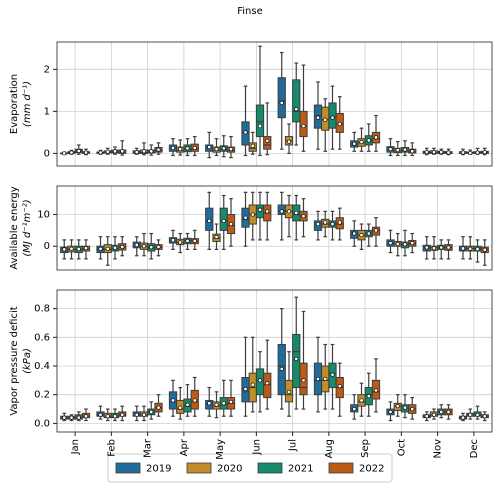  Describe the element at coordinates (329, 449) in the screenshot. I see `x-tick-label: Aug` at that location.